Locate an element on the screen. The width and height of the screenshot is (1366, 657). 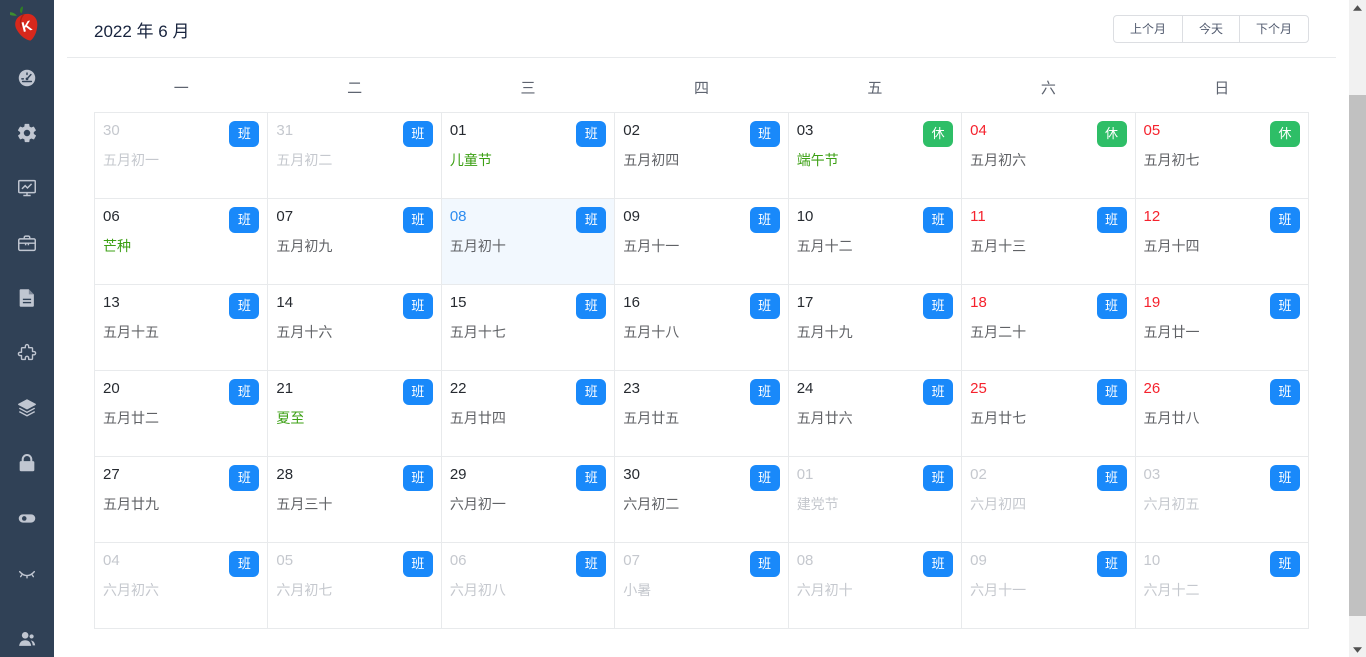
layers-icon is located at coordinates (27, 408).